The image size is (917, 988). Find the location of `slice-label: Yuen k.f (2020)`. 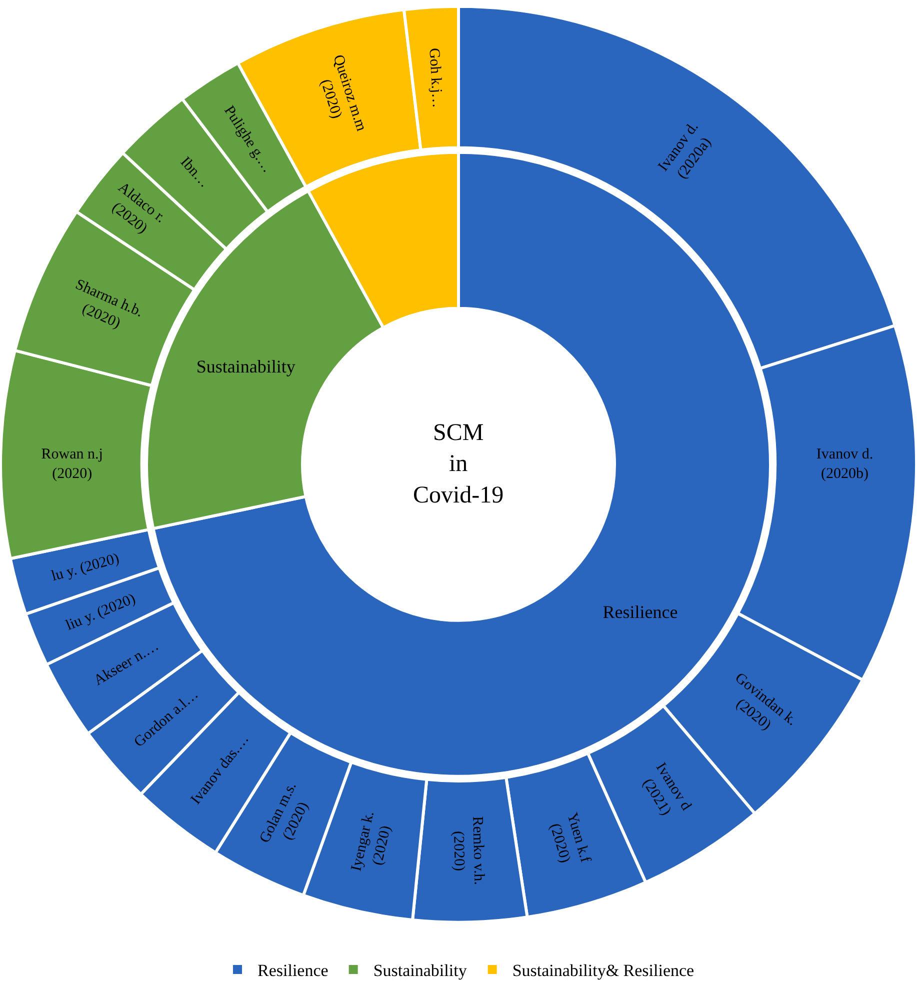

slice-label: Yuen k.f (2020) is located at coordinates (570, 838).